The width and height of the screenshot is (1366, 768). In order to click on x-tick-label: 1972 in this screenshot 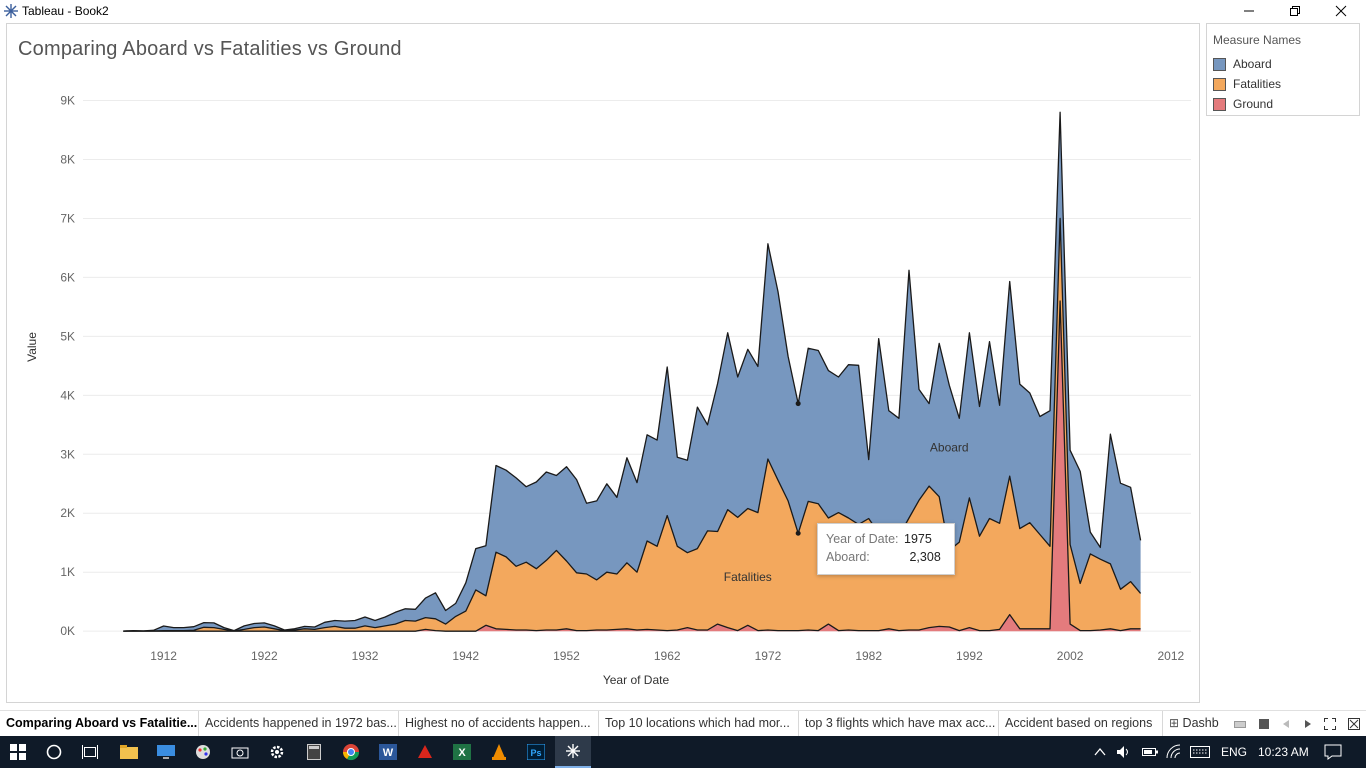, I will do `click(768, 656)`.